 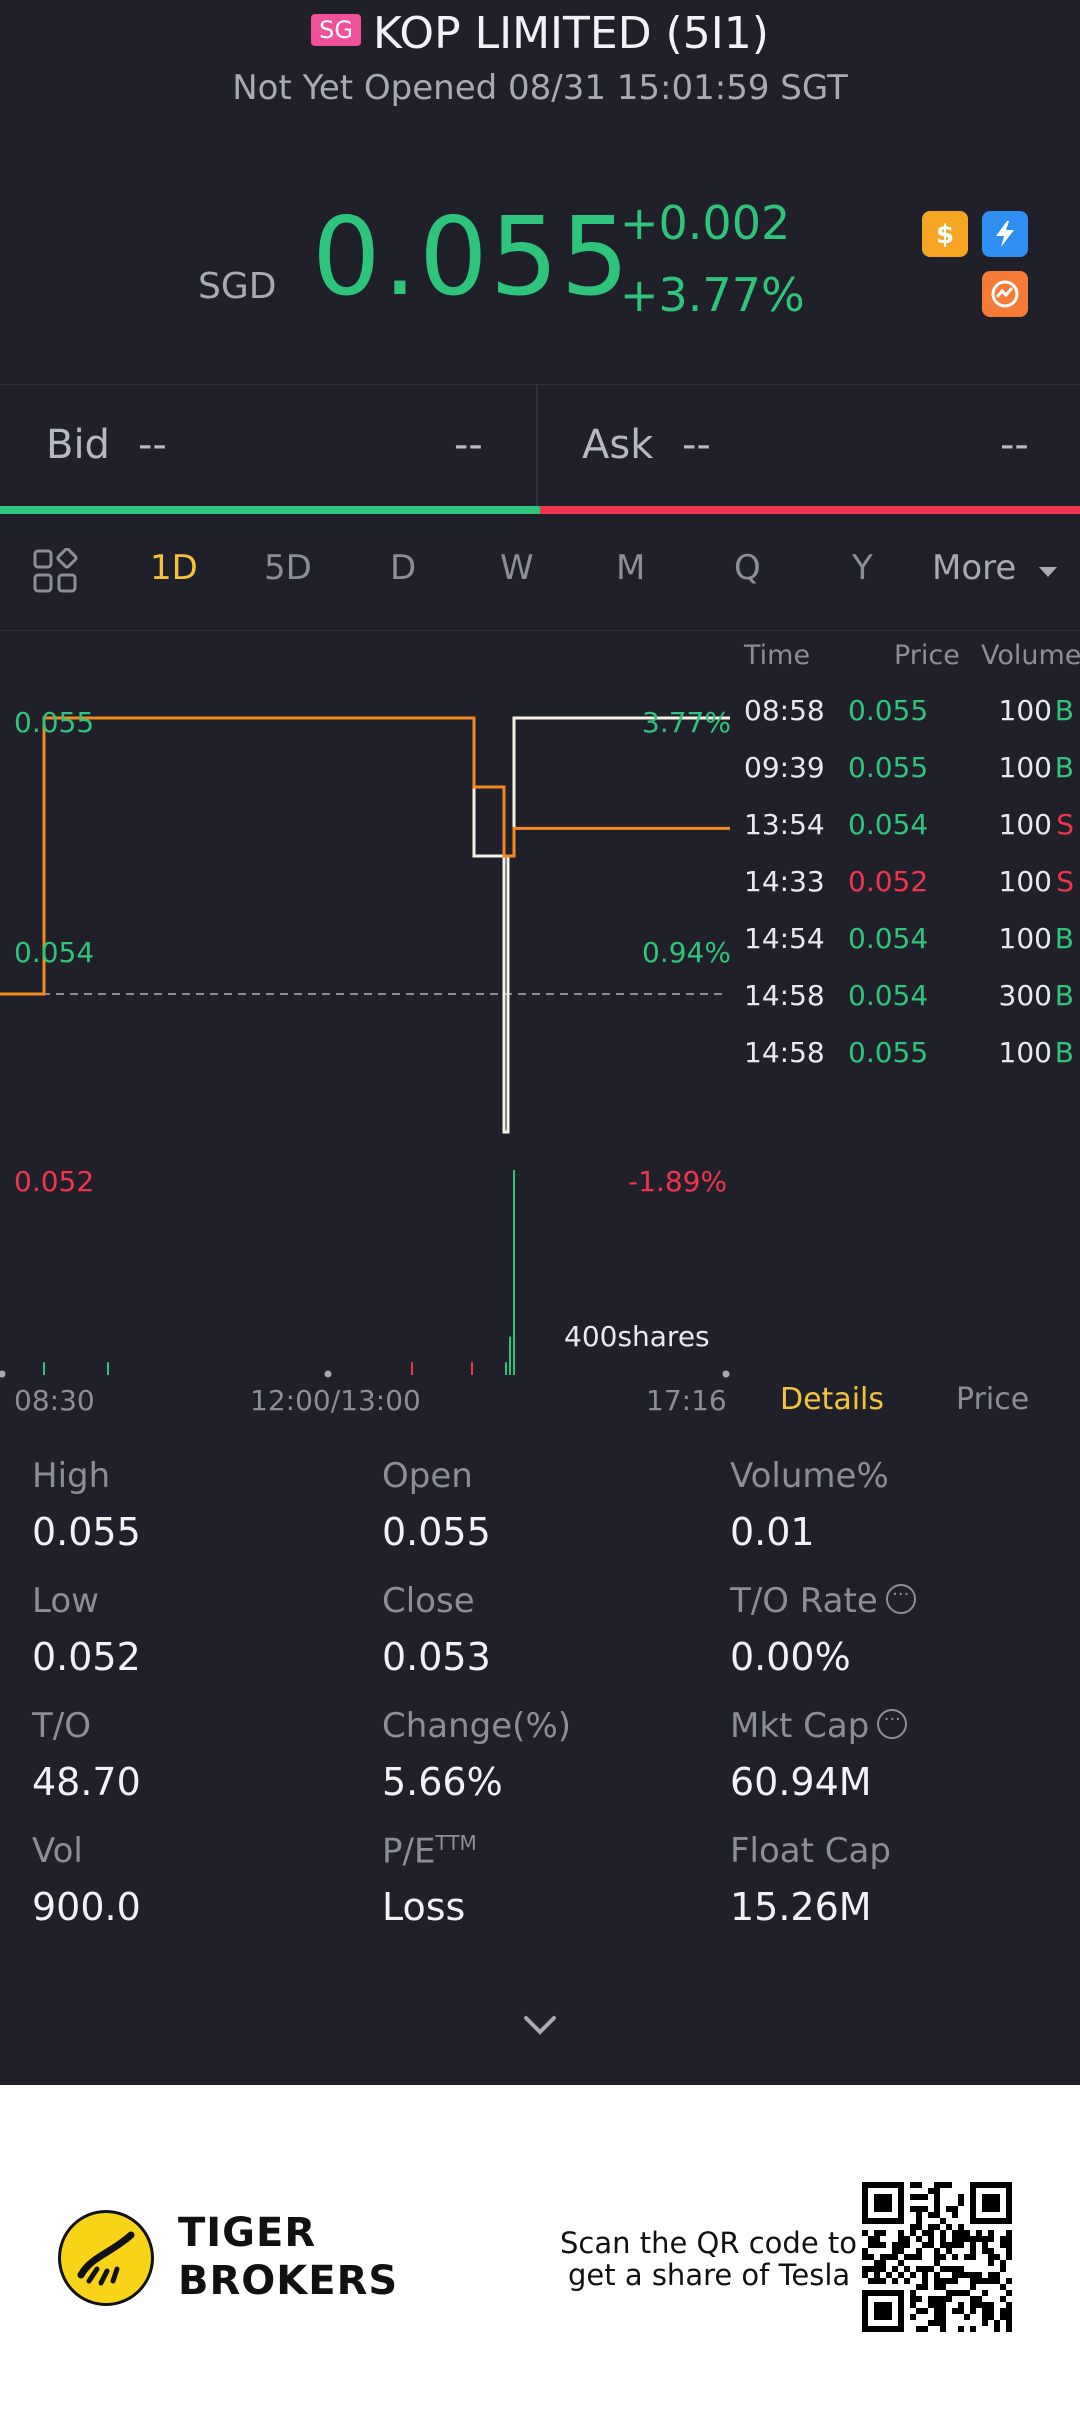 I want to click on tab-y: Y, so click(x=862, y=568).